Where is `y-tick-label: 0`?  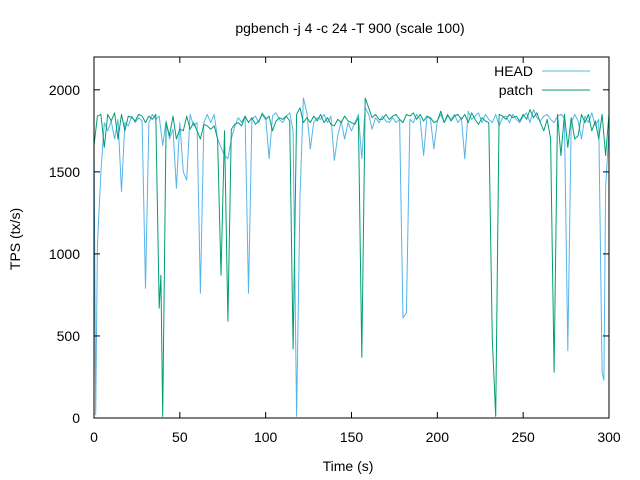 y-tick-label: 0 is located at coordinates (76, 418).